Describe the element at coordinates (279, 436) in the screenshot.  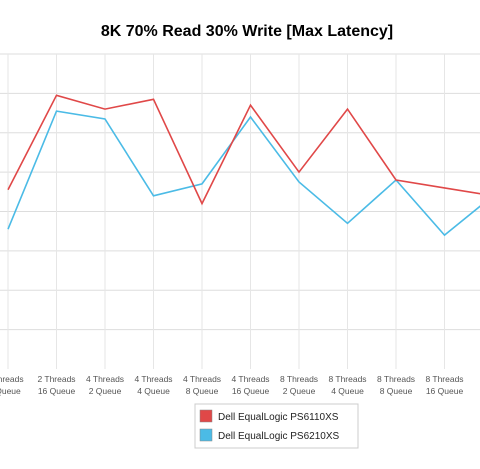
I see `legend-entry: Dell EqualLogic PS6210XS` at that location.